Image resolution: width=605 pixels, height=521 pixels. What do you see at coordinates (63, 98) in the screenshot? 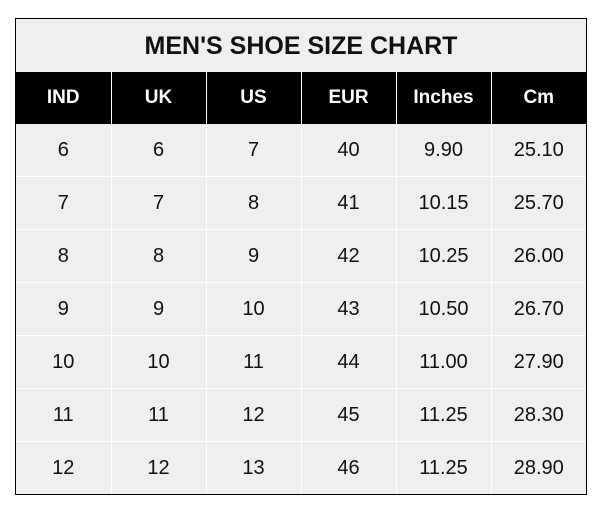
I see `column-header-ind: IND` at bounding box center [63, 98].